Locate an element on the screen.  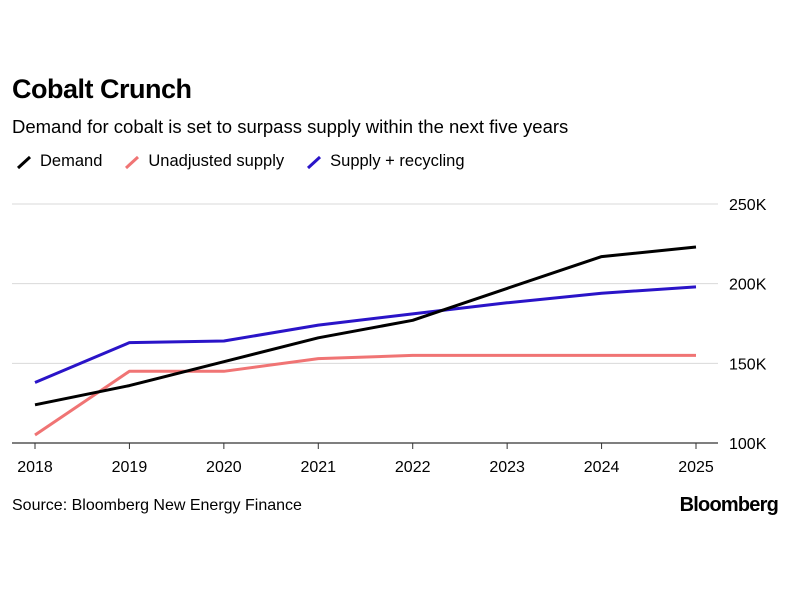
legend-item: Demand is located at coordinates (59, 161).